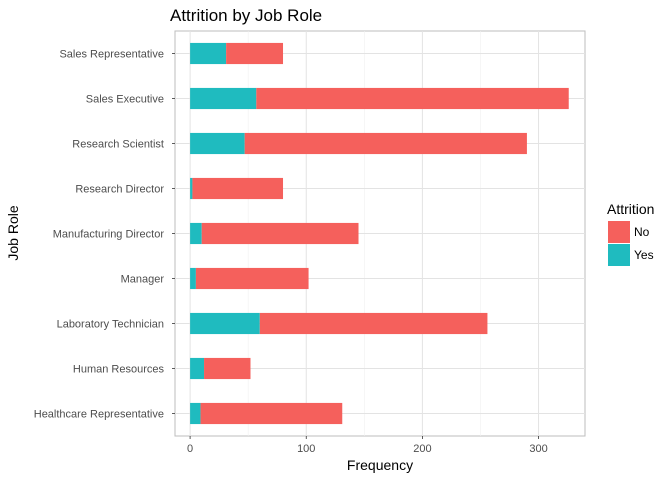 The width and height of the screenshot is (672, 480). What do you see at coordinates (111, 55) in the screenshot?
I see `y-tick-label: Sales Representative` at bounding box center [111, 55].